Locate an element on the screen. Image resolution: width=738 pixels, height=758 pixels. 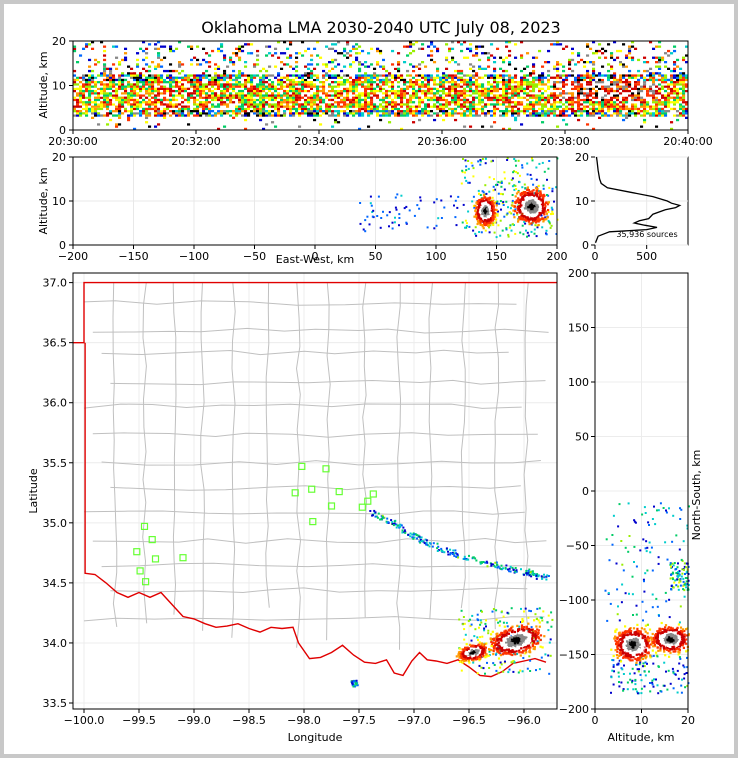
time-altitude-sources is located at coordinates (381, 86).